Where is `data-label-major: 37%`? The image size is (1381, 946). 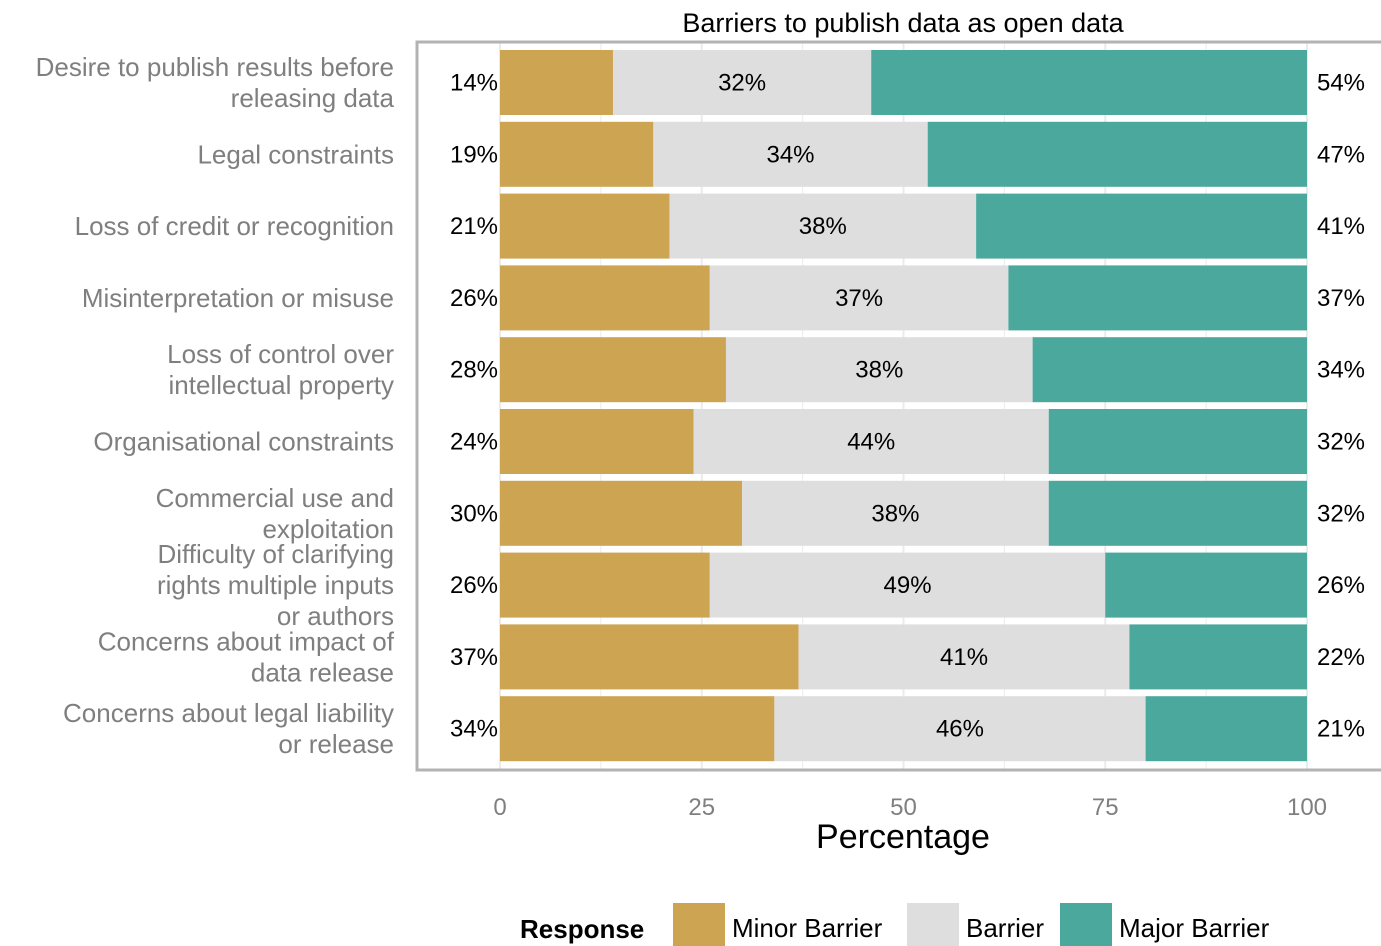
data-label-major: 37% is located at coordinates (1341, 298).